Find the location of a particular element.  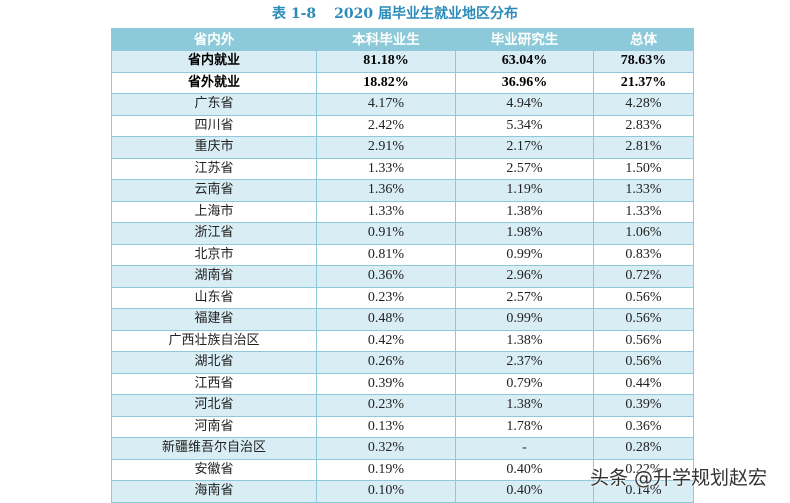

table-row: 省内就业 81.18% 63.04% 78.63% is located at coordinates (402, 61).